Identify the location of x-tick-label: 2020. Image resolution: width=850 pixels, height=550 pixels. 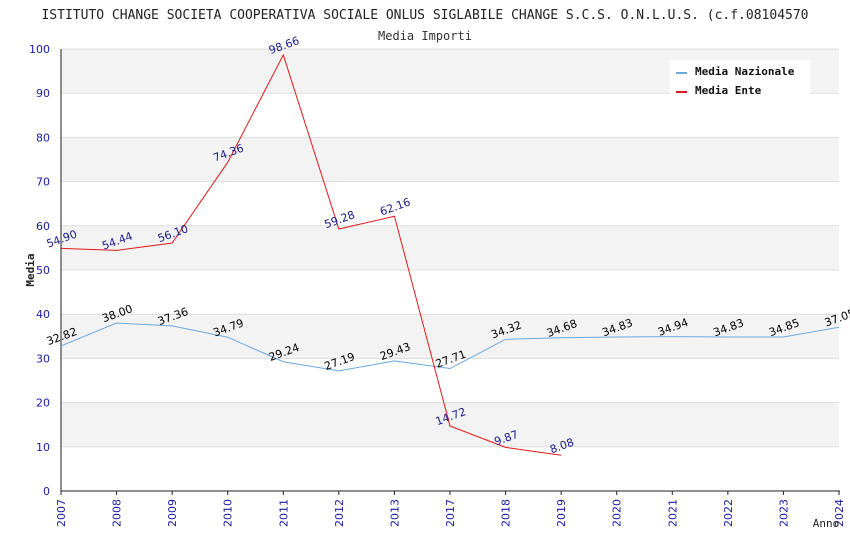
(617, 513).